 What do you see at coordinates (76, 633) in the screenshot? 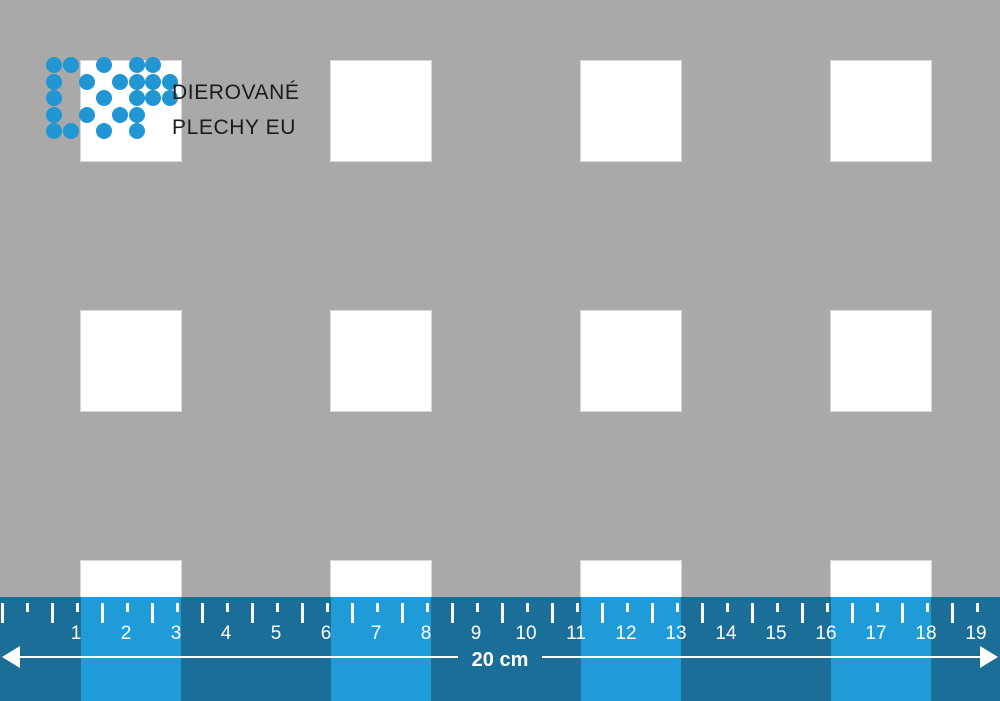
I see `ruler-number-label: 1` at bounding box center [76, 633].